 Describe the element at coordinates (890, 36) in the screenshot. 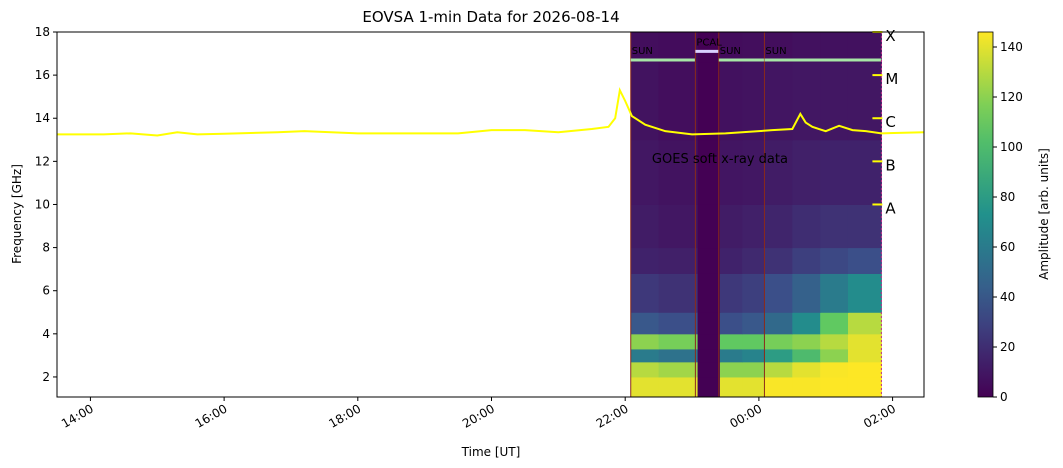

I see `class-label: X` at that location.